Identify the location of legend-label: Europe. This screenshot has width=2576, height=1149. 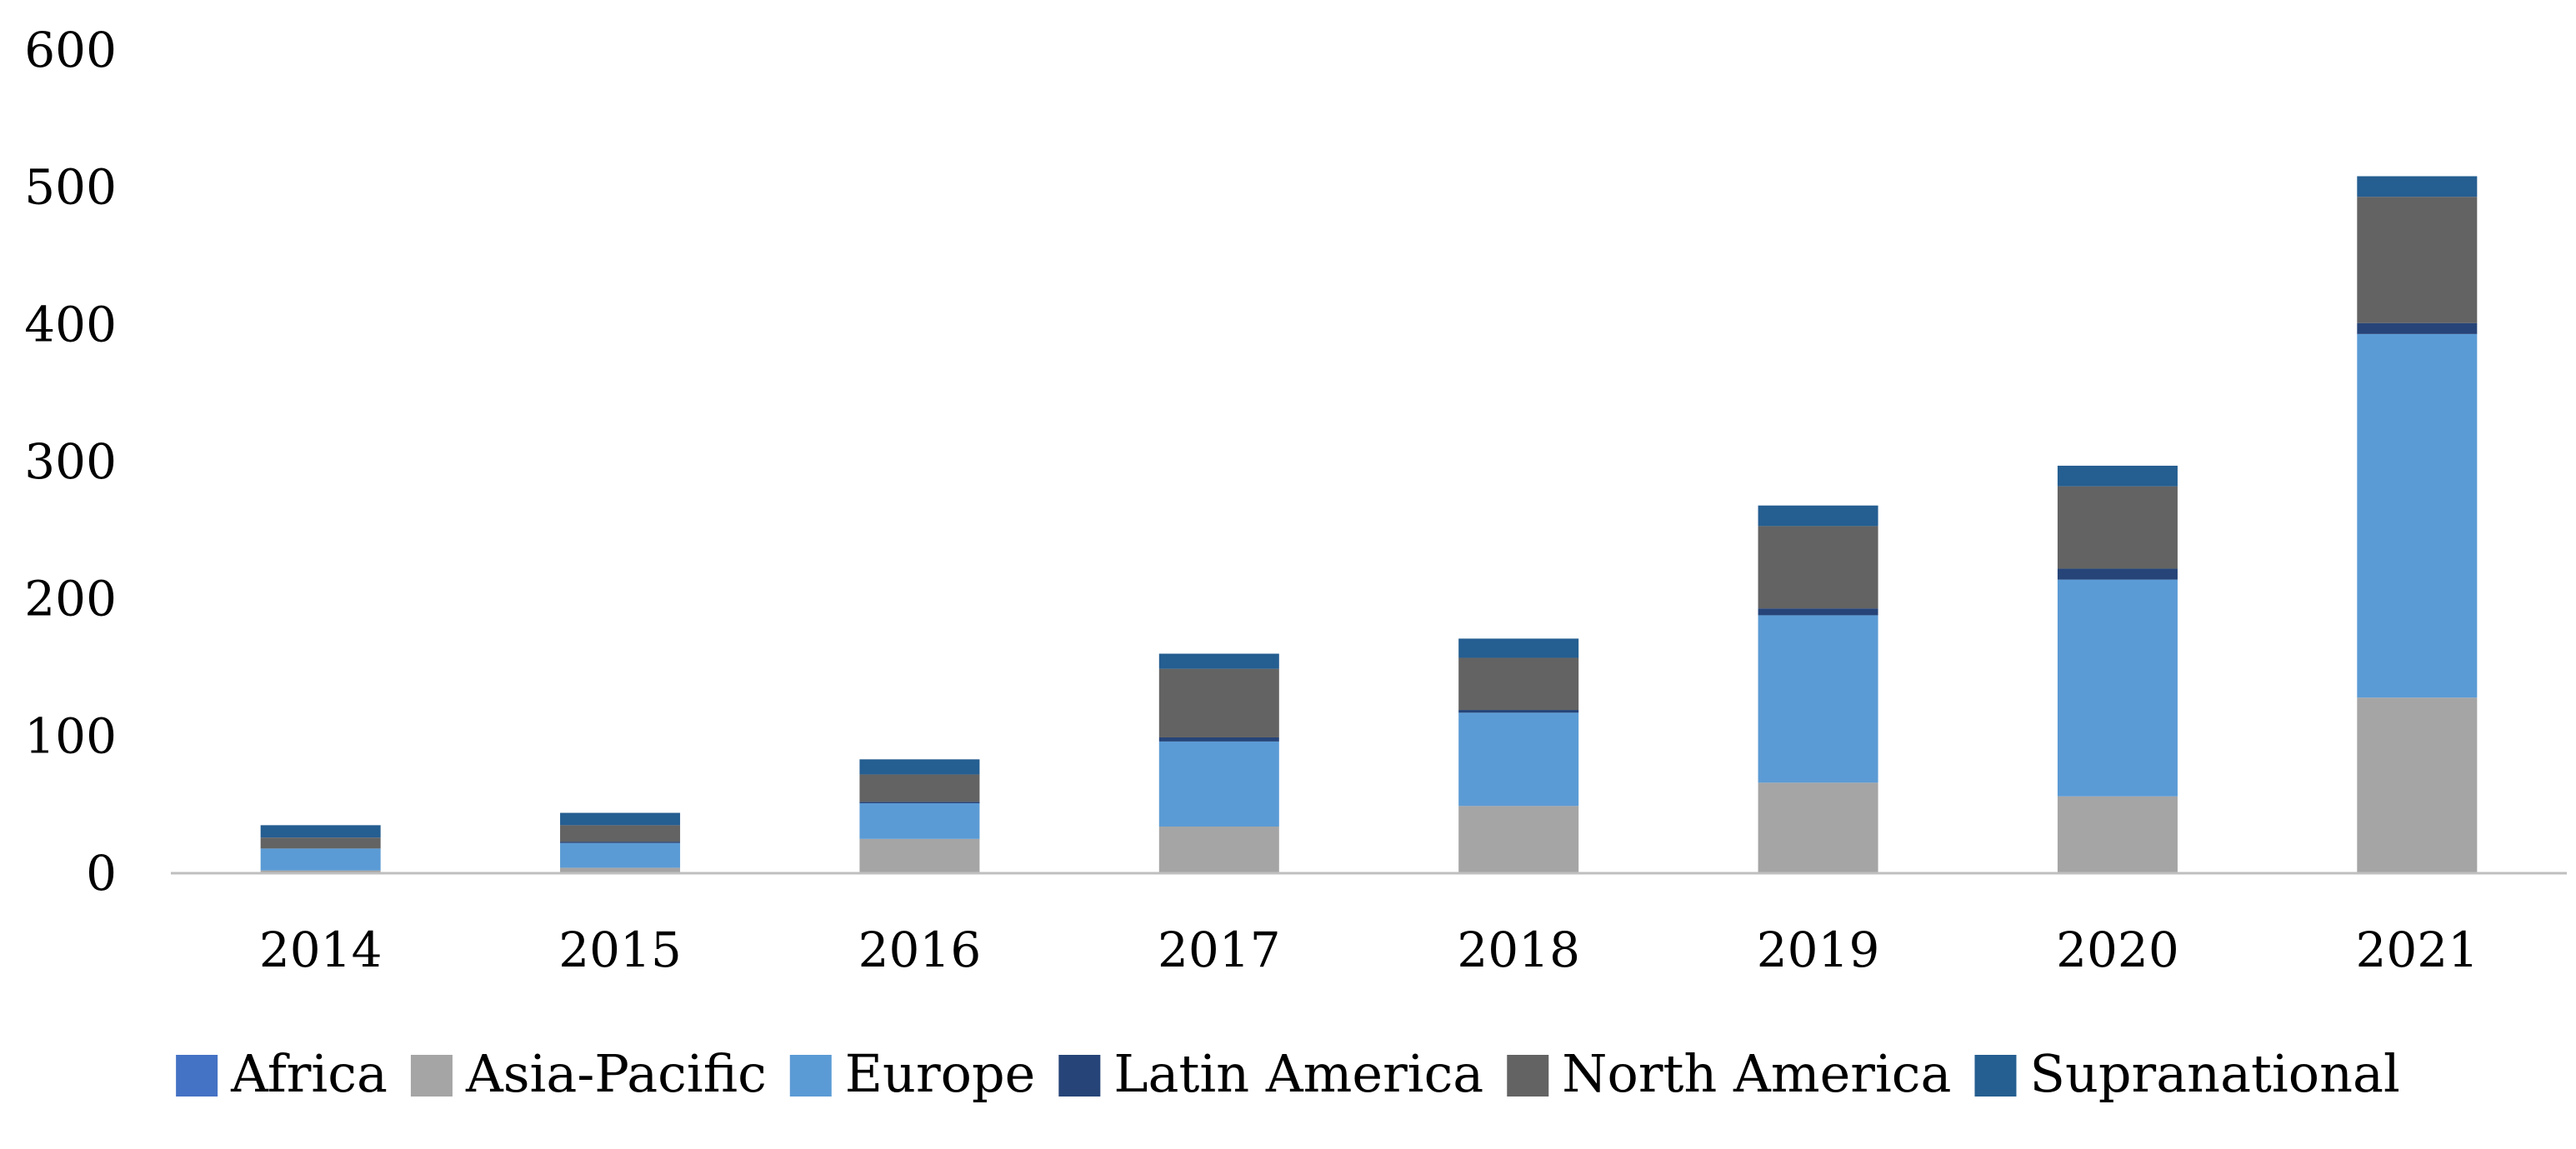
(941, 1073).